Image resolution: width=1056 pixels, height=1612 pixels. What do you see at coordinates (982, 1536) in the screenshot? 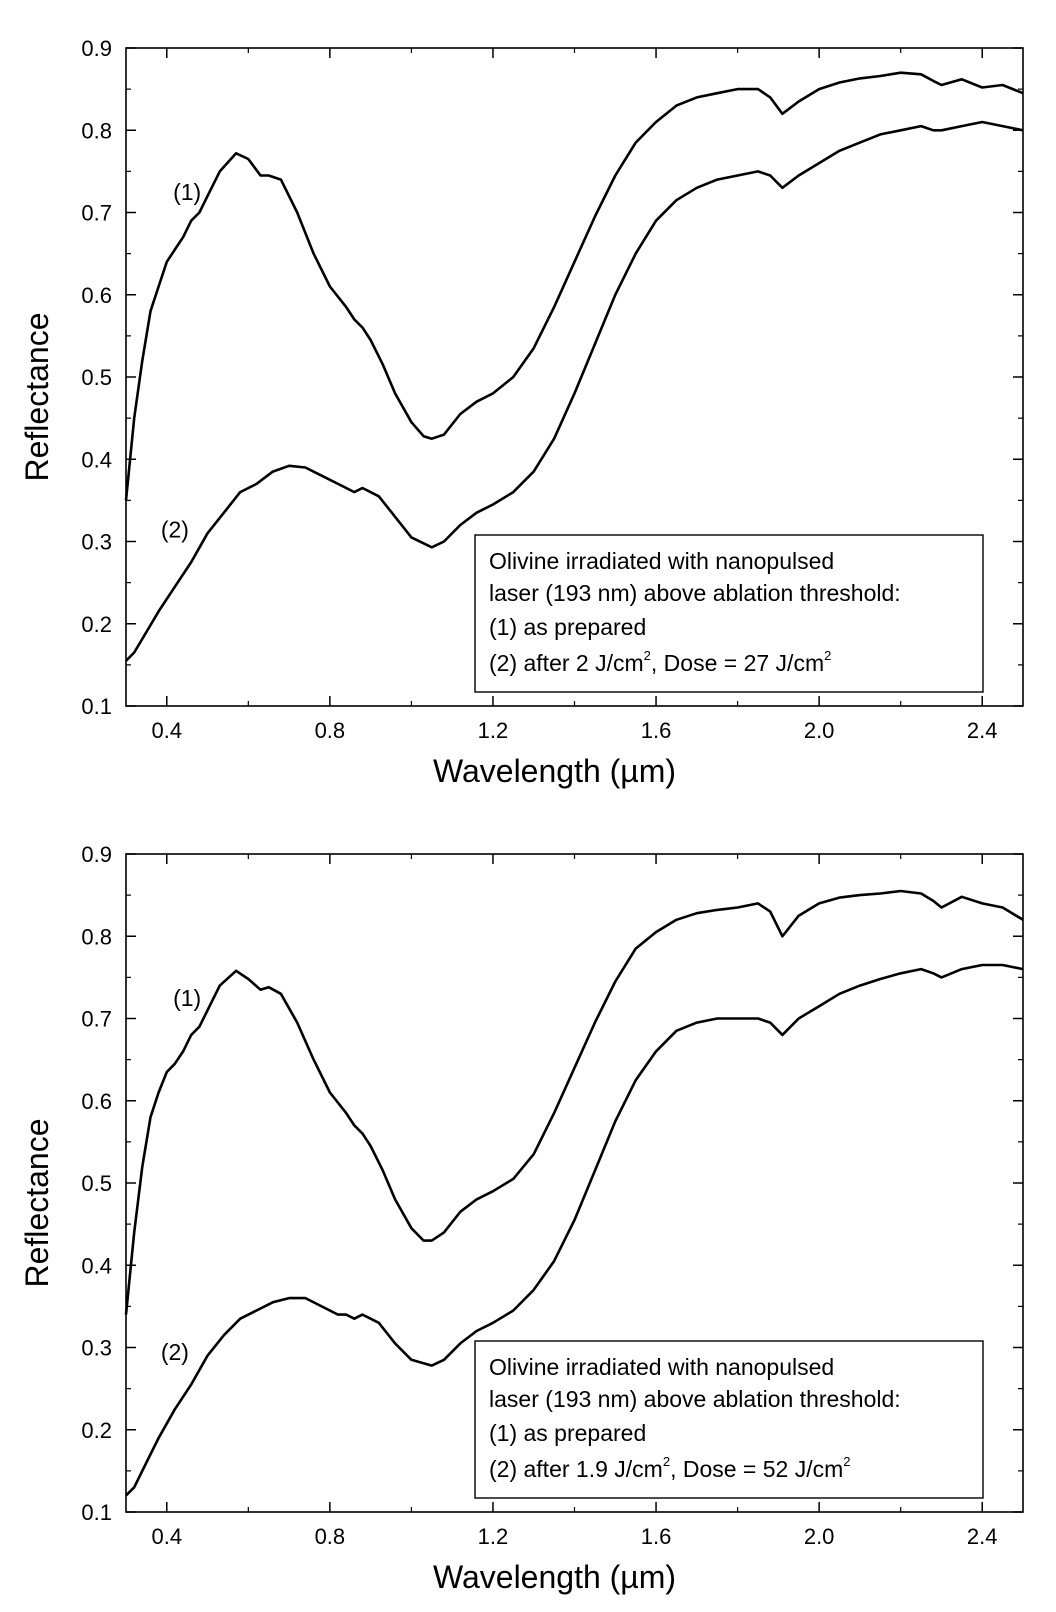
I see `chart1-xtick-label: 2.4` at bounding box center [982, 1536].